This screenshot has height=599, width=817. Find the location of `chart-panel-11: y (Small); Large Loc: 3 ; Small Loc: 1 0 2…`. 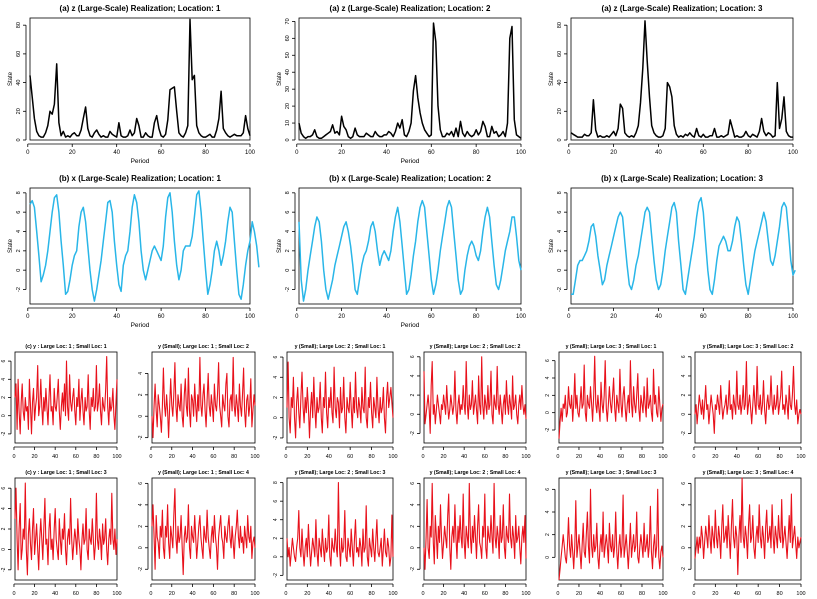

chart-panel-11: y (Small); Large Loc: 3 ; Small Loc: 1 0 2… is located at coordinates (606, 402).